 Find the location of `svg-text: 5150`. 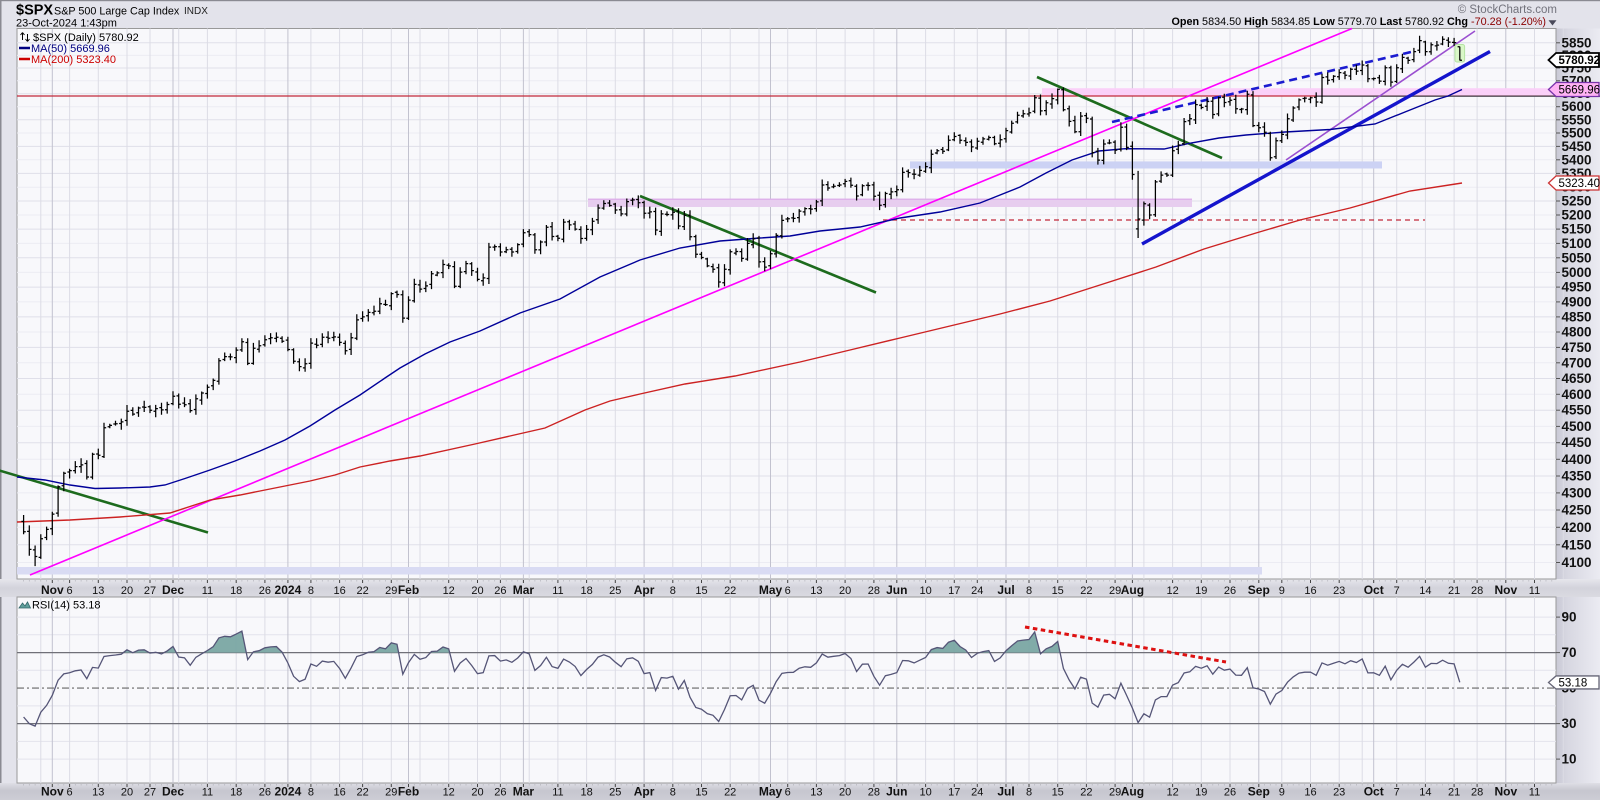

svg-text: 5150 is located at coordinates (1577, 229).